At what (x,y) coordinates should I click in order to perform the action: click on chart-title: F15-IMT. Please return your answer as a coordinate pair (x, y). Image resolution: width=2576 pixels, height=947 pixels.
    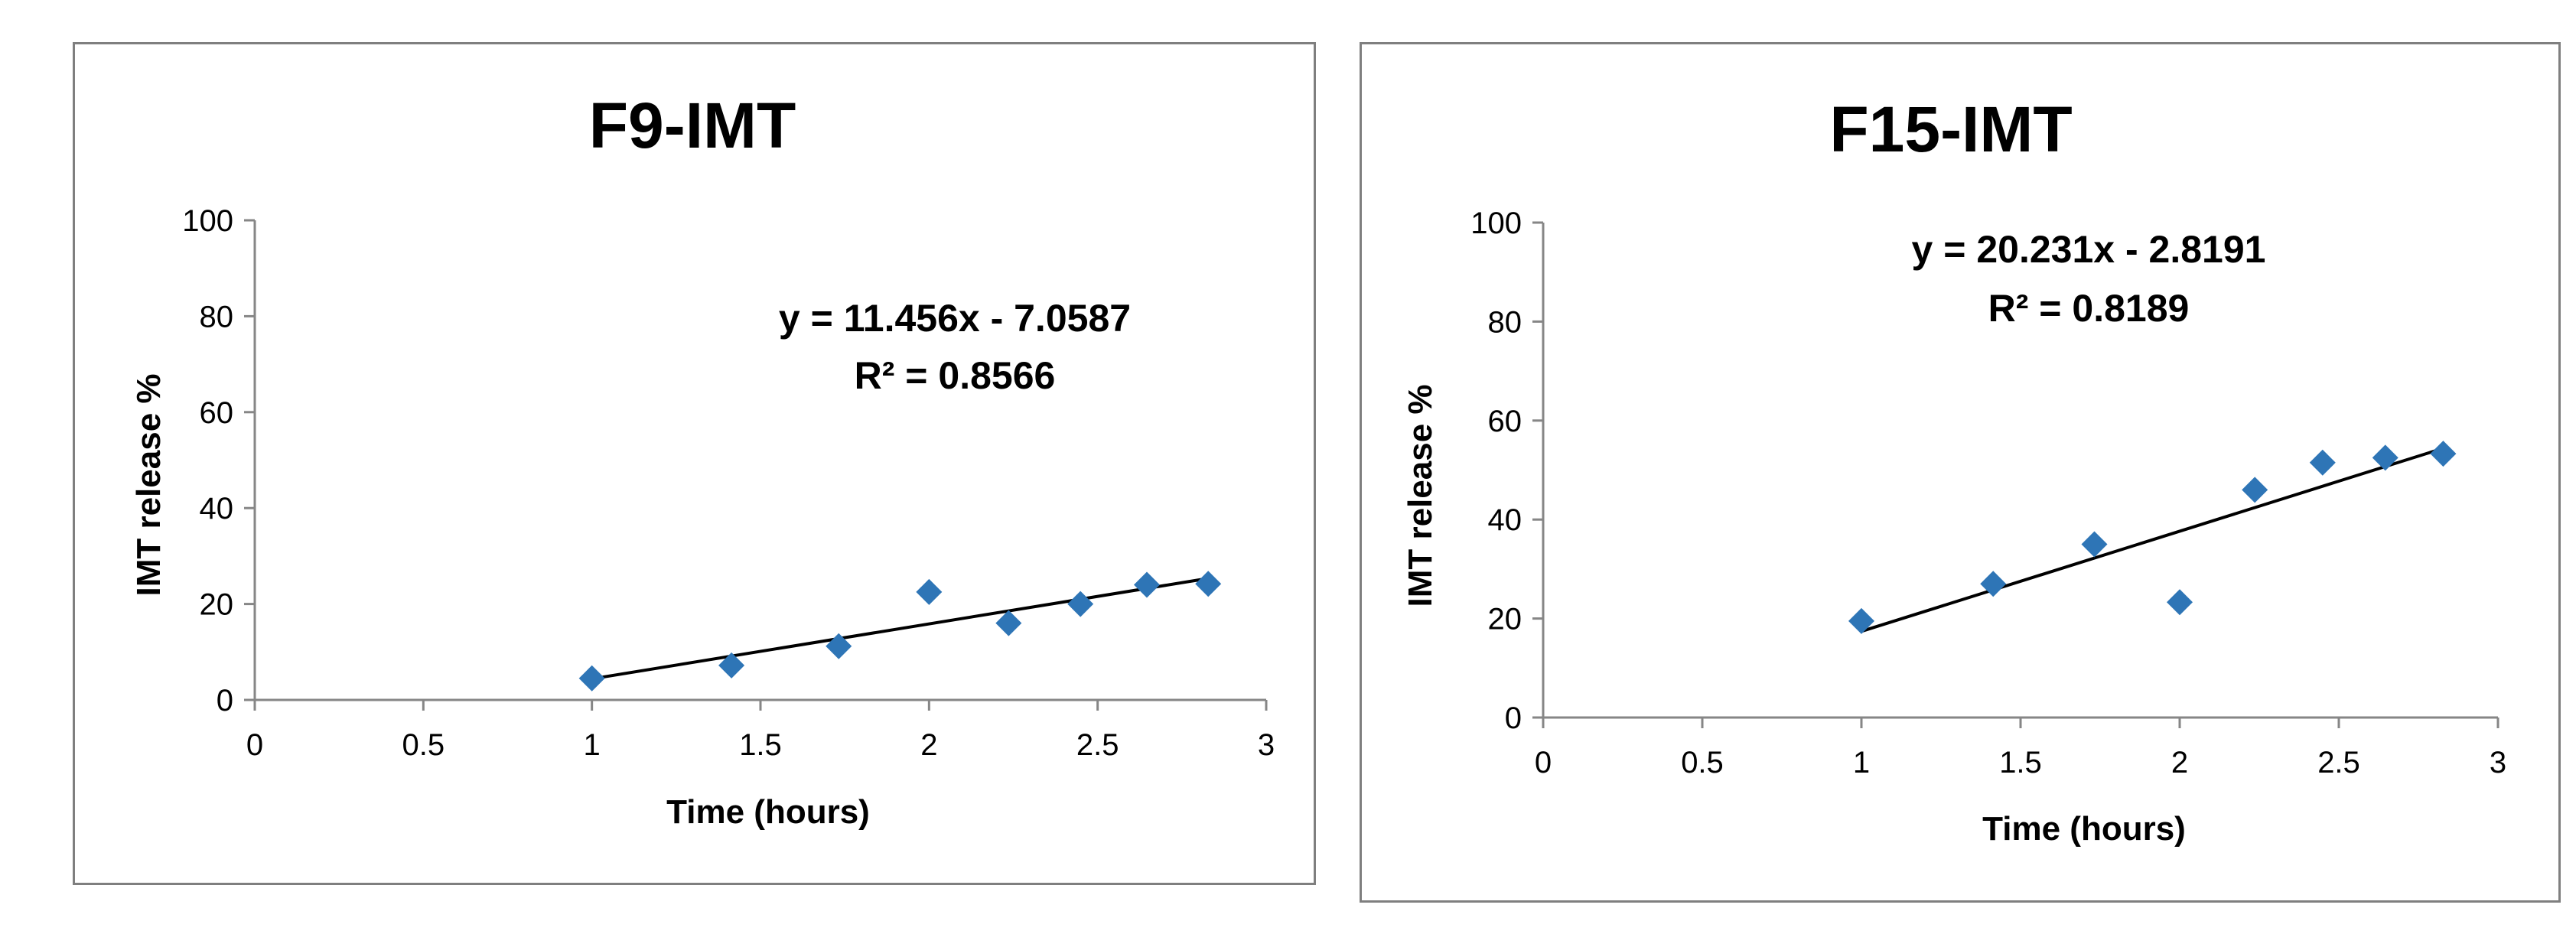
    Looking at the image, I should click on (1951, 129).